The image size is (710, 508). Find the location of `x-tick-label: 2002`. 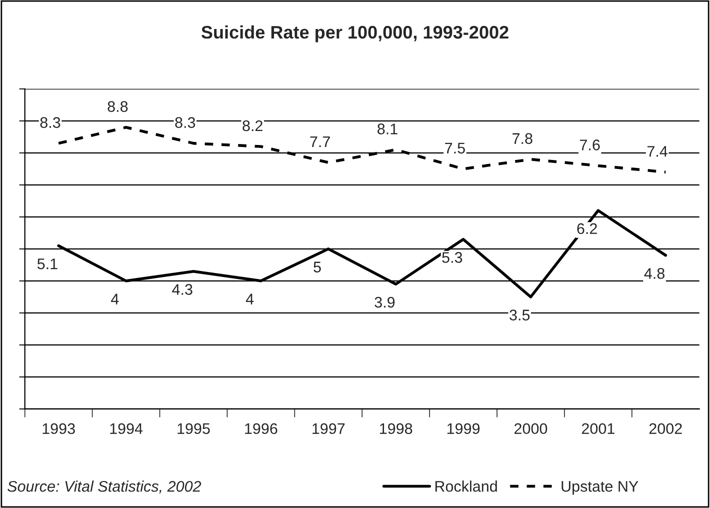

x-tick-label: 2002 is located at coordinates (665, 428).